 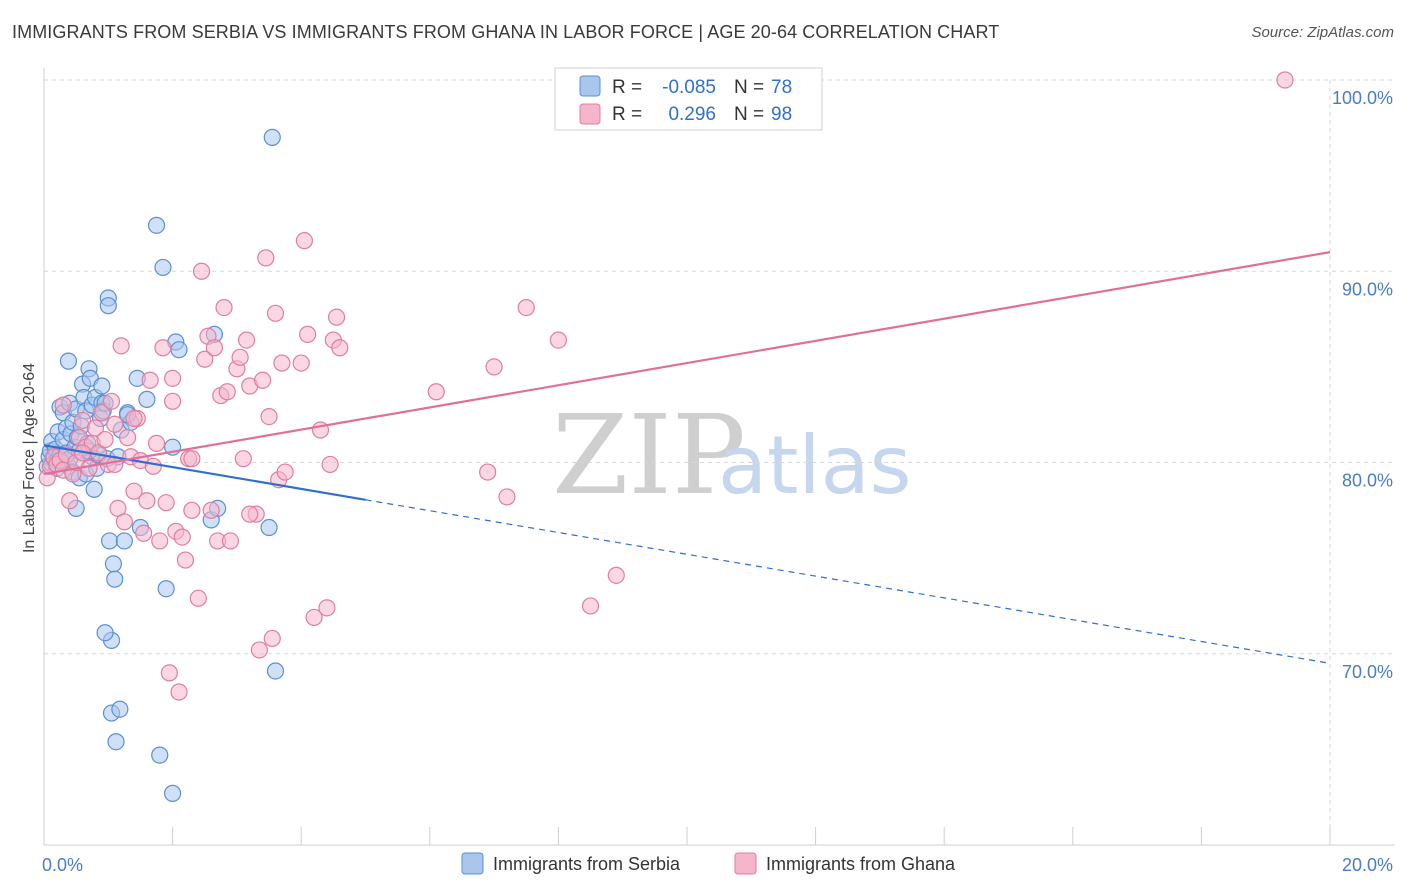 I want to click on stats-n-value-ghana: 98, so click(x=781, y=114).